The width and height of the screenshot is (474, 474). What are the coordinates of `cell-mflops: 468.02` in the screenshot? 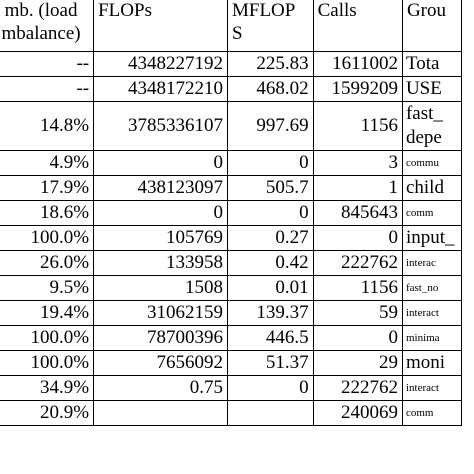 It's located at (270, 89).